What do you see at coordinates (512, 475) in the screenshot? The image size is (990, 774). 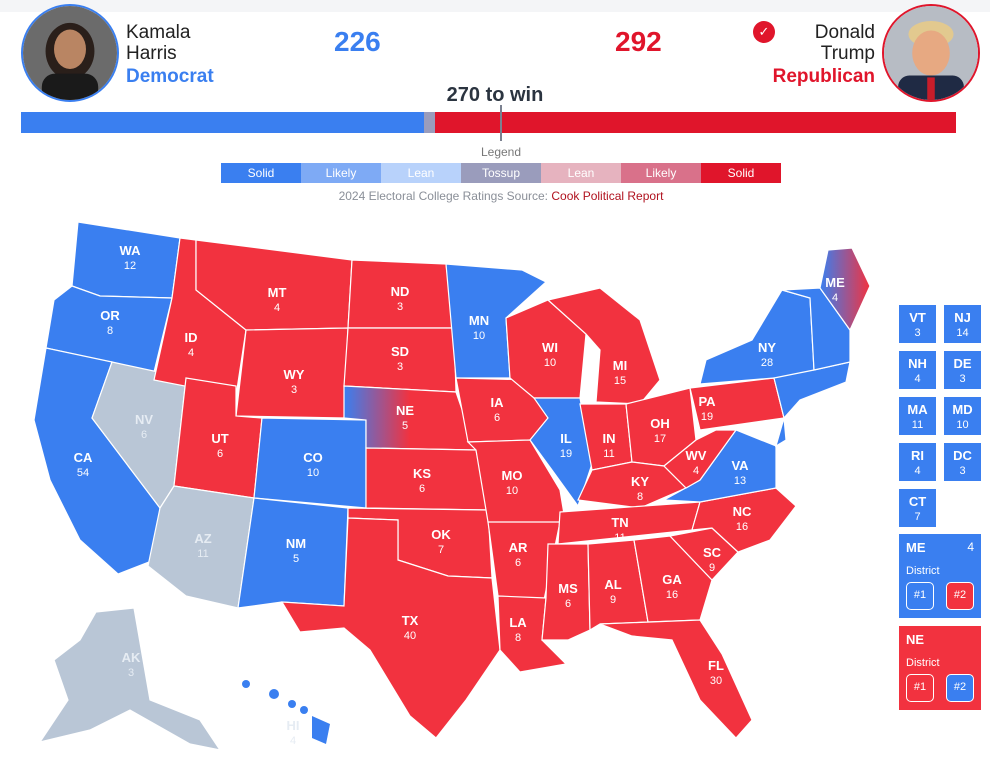 I see `label-MO: MO` at bounding box center [512, 475].